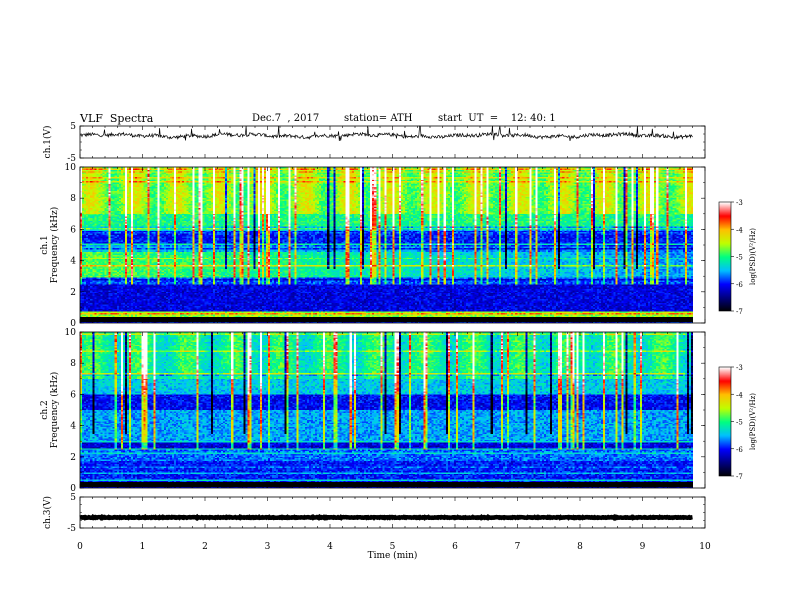 Image resolution: width=792 pixels, height=612 pixels. What do you see at coordinates (753, 421) in the screenshot?
I see `ch2-spectrogram-colorbar-label: log(PSD)(V²/Hz)` at bounding box center [753, 421].